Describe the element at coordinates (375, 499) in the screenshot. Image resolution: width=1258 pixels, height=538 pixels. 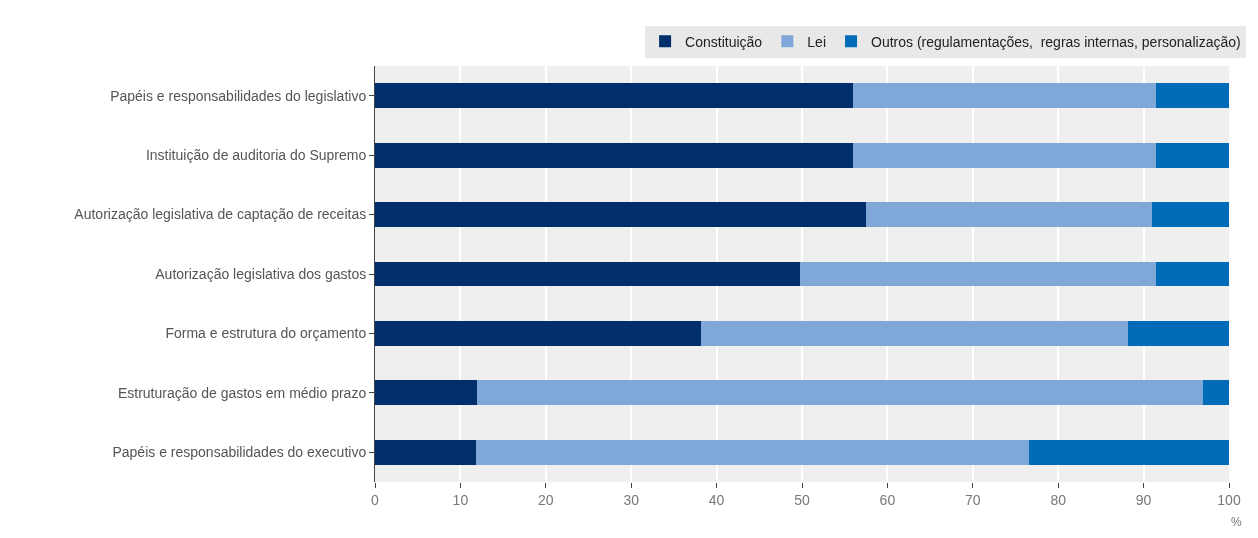
I see `x-tick-label: 0` at that location.